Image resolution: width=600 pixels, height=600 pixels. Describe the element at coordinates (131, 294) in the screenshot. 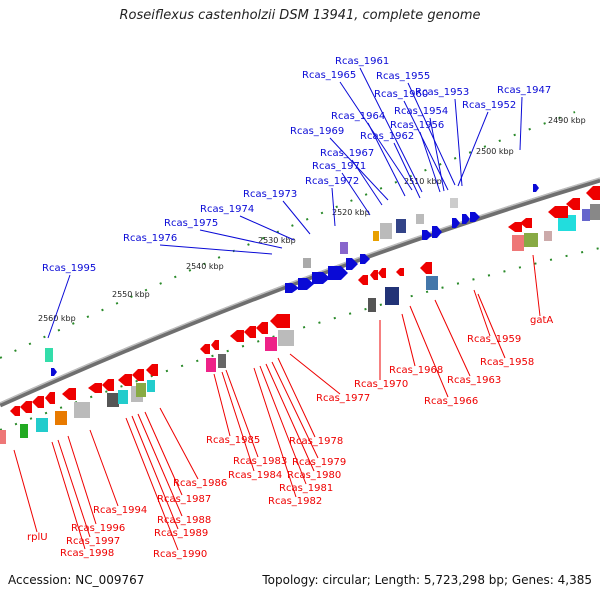

I see `kbp-label: 2550 kbp` at that location.